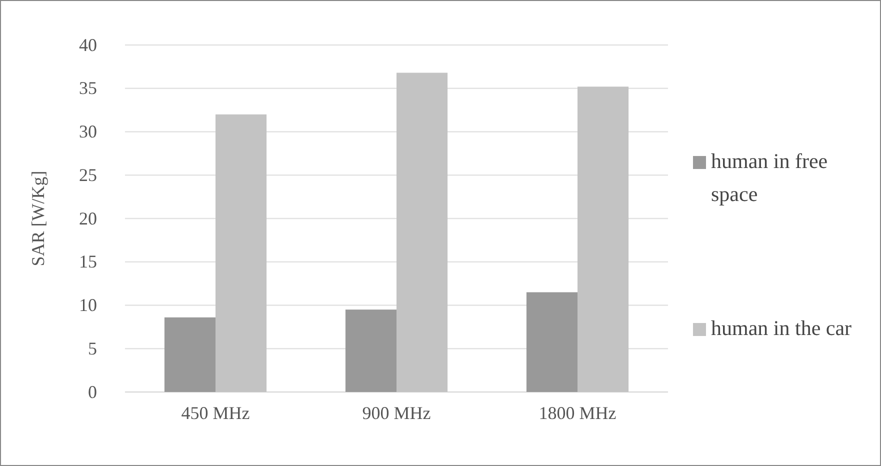 This screenshot has height=466, width=881. Describe the element at coordinates (88, 218) in the screenshot. I see `y-tick-label: 20` at that location.